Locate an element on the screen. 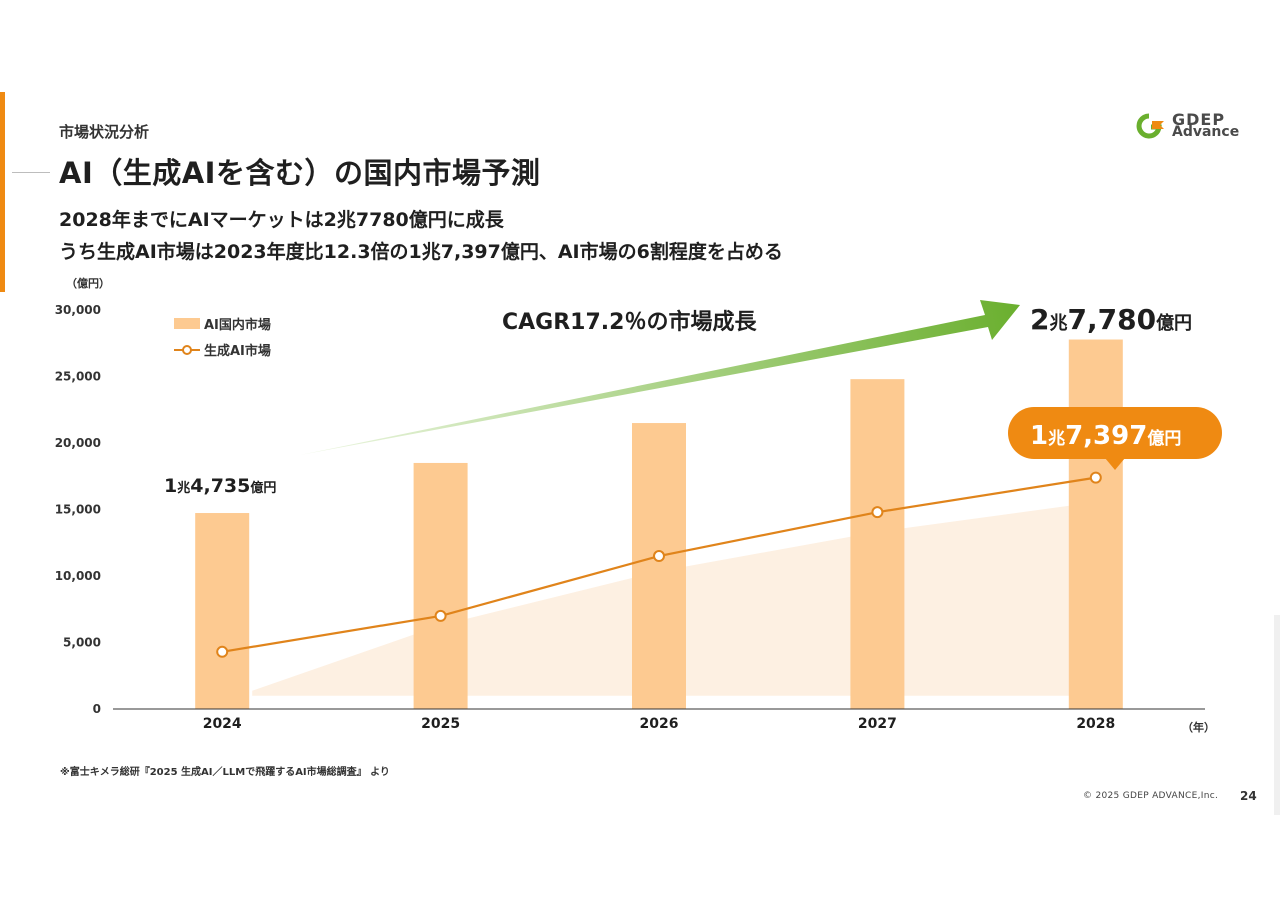 This screenshot has height=905, width=1280. accent-bar is located at coordinates (2, 192).